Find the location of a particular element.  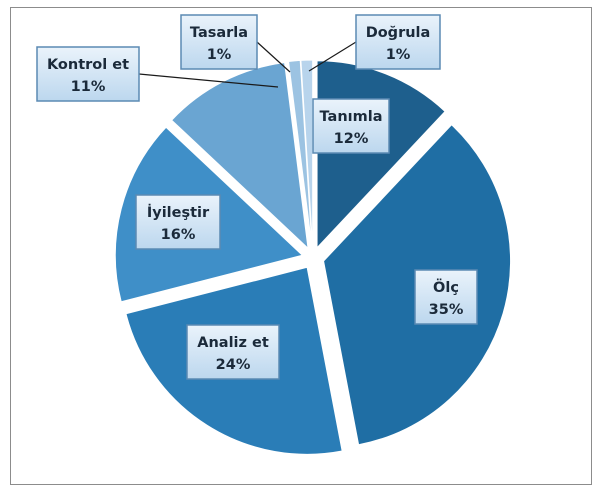

data-label-tasarla: Tasarla 1% is located at coordinates (219, 42).